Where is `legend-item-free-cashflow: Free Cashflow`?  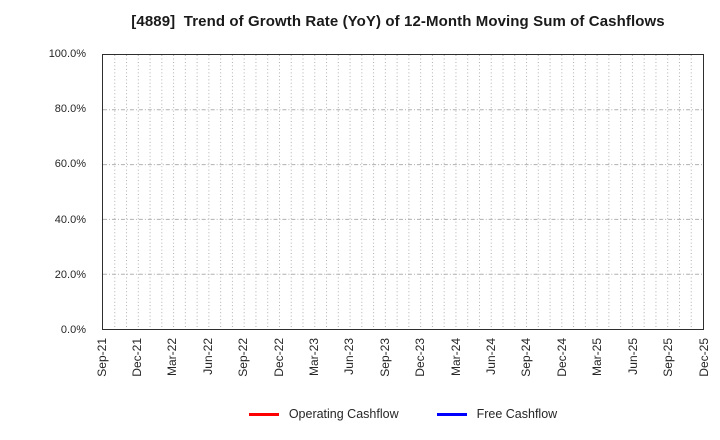 legend-item-free-cashflow: Free Cashflow is located at coordinates (497, 414).